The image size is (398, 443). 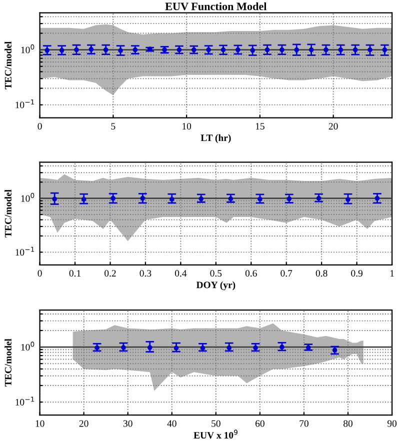 I want to click on x-tick-label: 0.4, so click(x=180, y=273).